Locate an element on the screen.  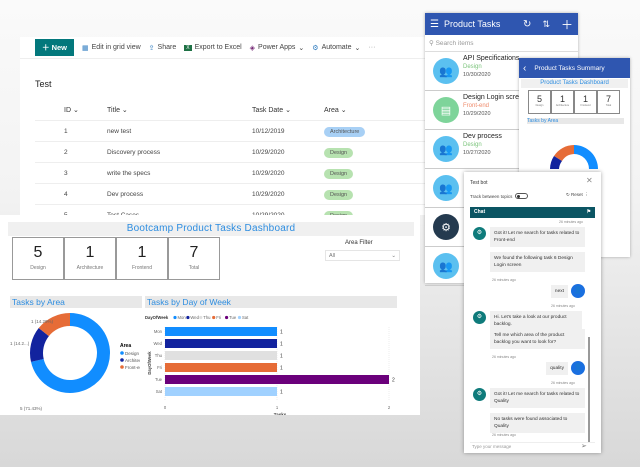
app-title: Product Tasks is located at coordinates (472, 24).